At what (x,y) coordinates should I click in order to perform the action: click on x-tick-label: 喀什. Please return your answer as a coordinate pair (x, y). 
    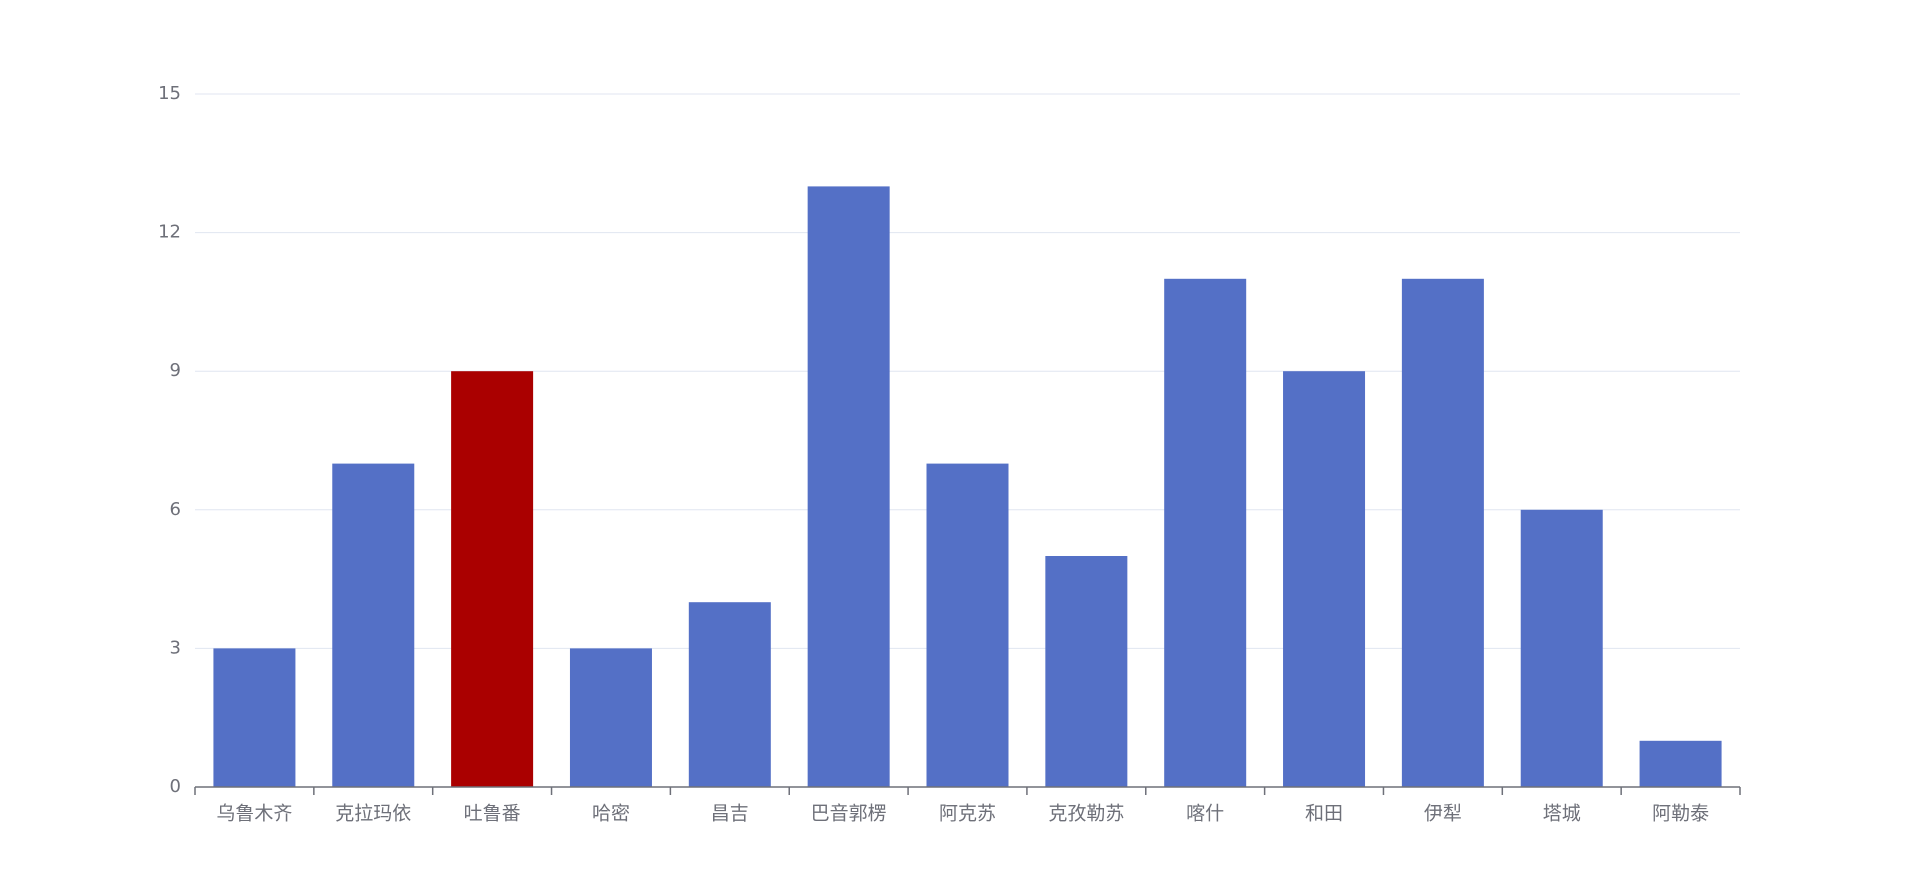
    Looking at the image, I should click on (1205, 814).